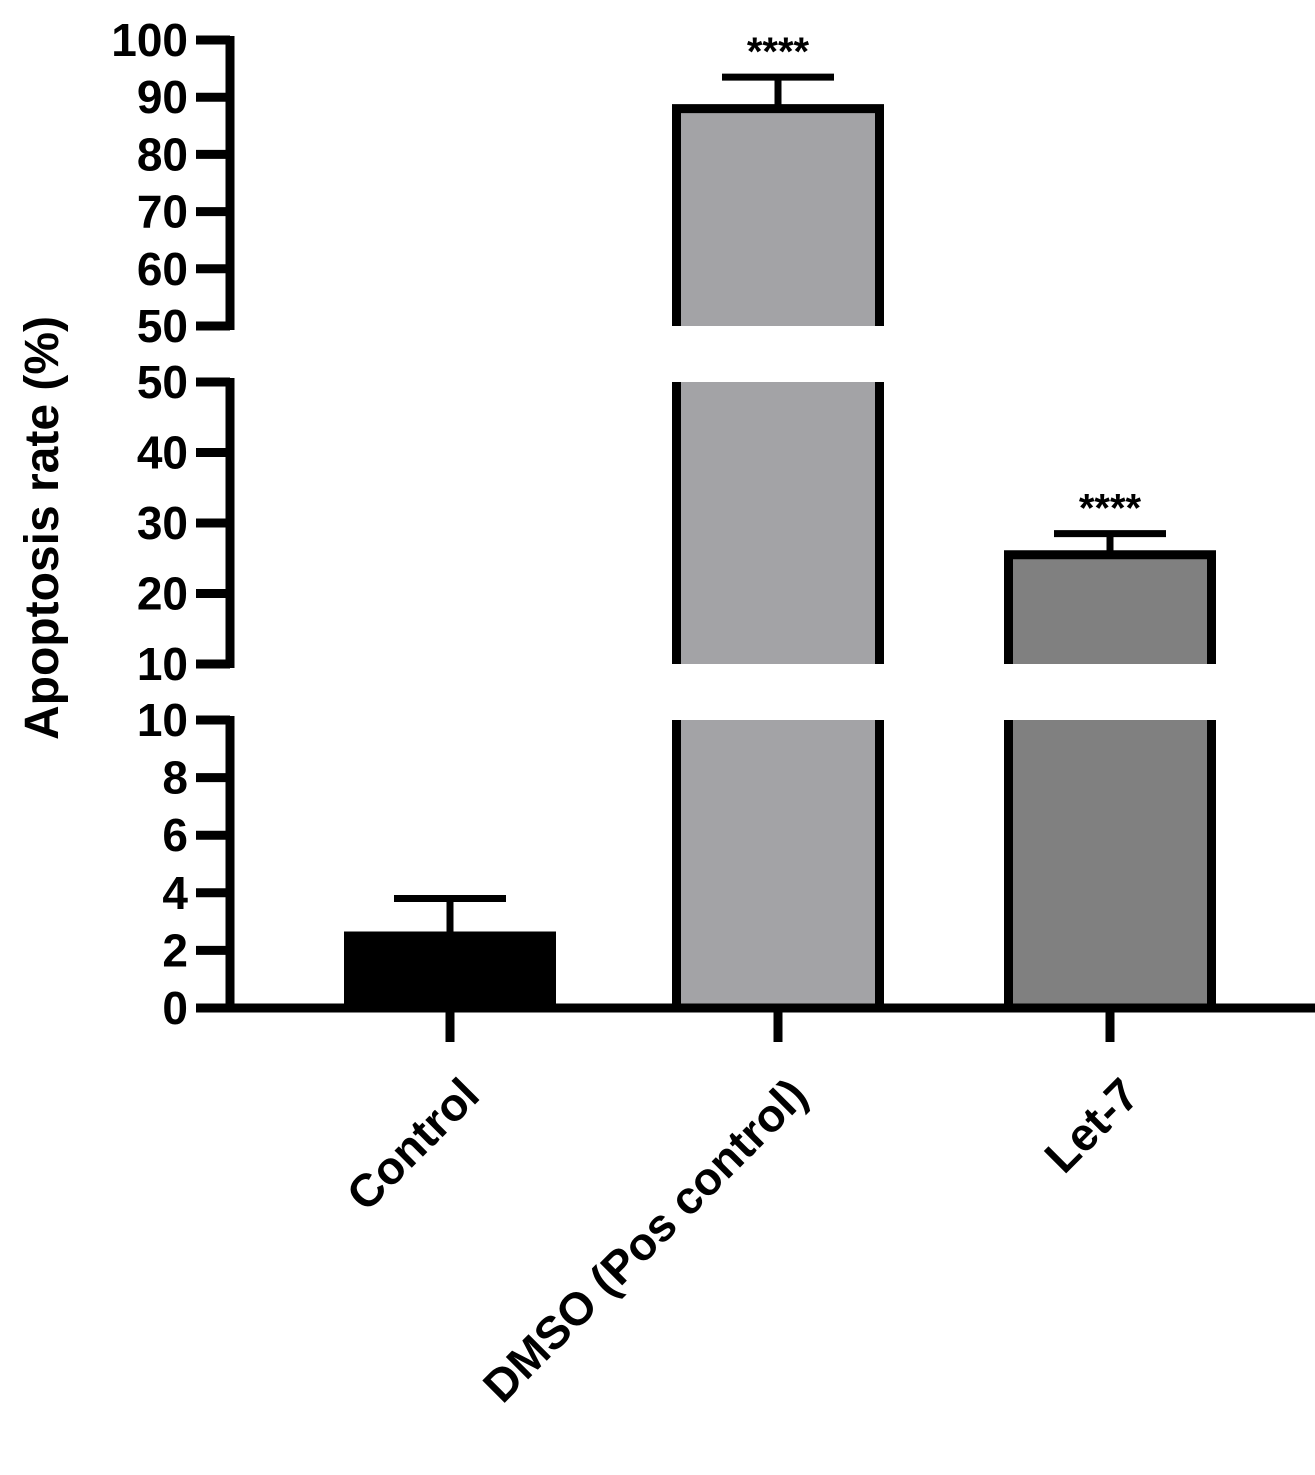  What do you see at coordinates (412, 1144) in the screenshot?
I see `category-label: Control` at bounding box center [412, 1144].